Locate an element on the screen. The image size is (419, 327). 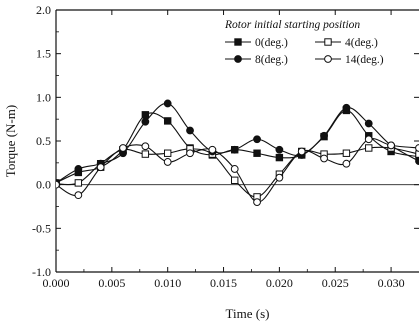
legend-label: 14(deg.) is located at coordinates (364, 60).